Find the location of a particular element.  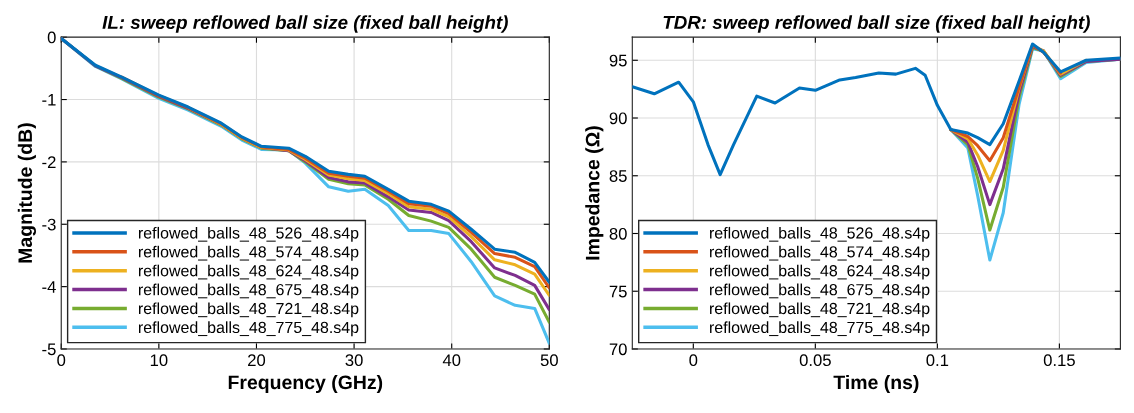

y-tick-label: 70 is located at coordinates (618, 349).